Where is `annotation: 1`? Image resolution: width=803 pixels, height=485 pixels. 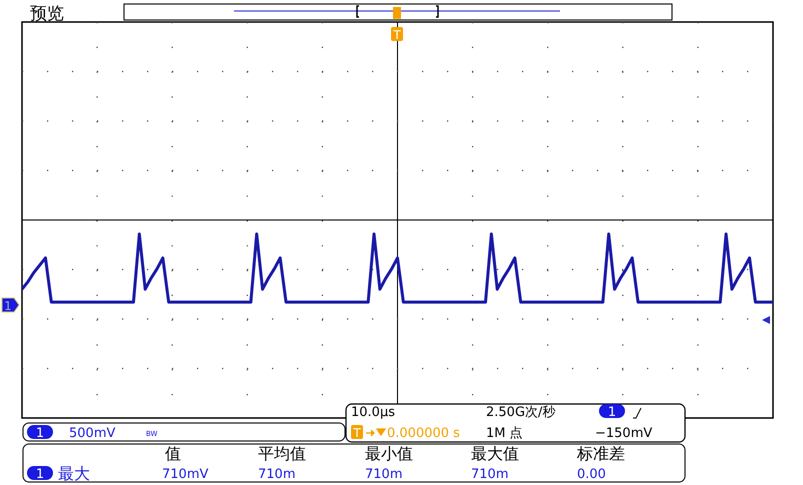 annotation: 1 is located at coordinates (612, 412).